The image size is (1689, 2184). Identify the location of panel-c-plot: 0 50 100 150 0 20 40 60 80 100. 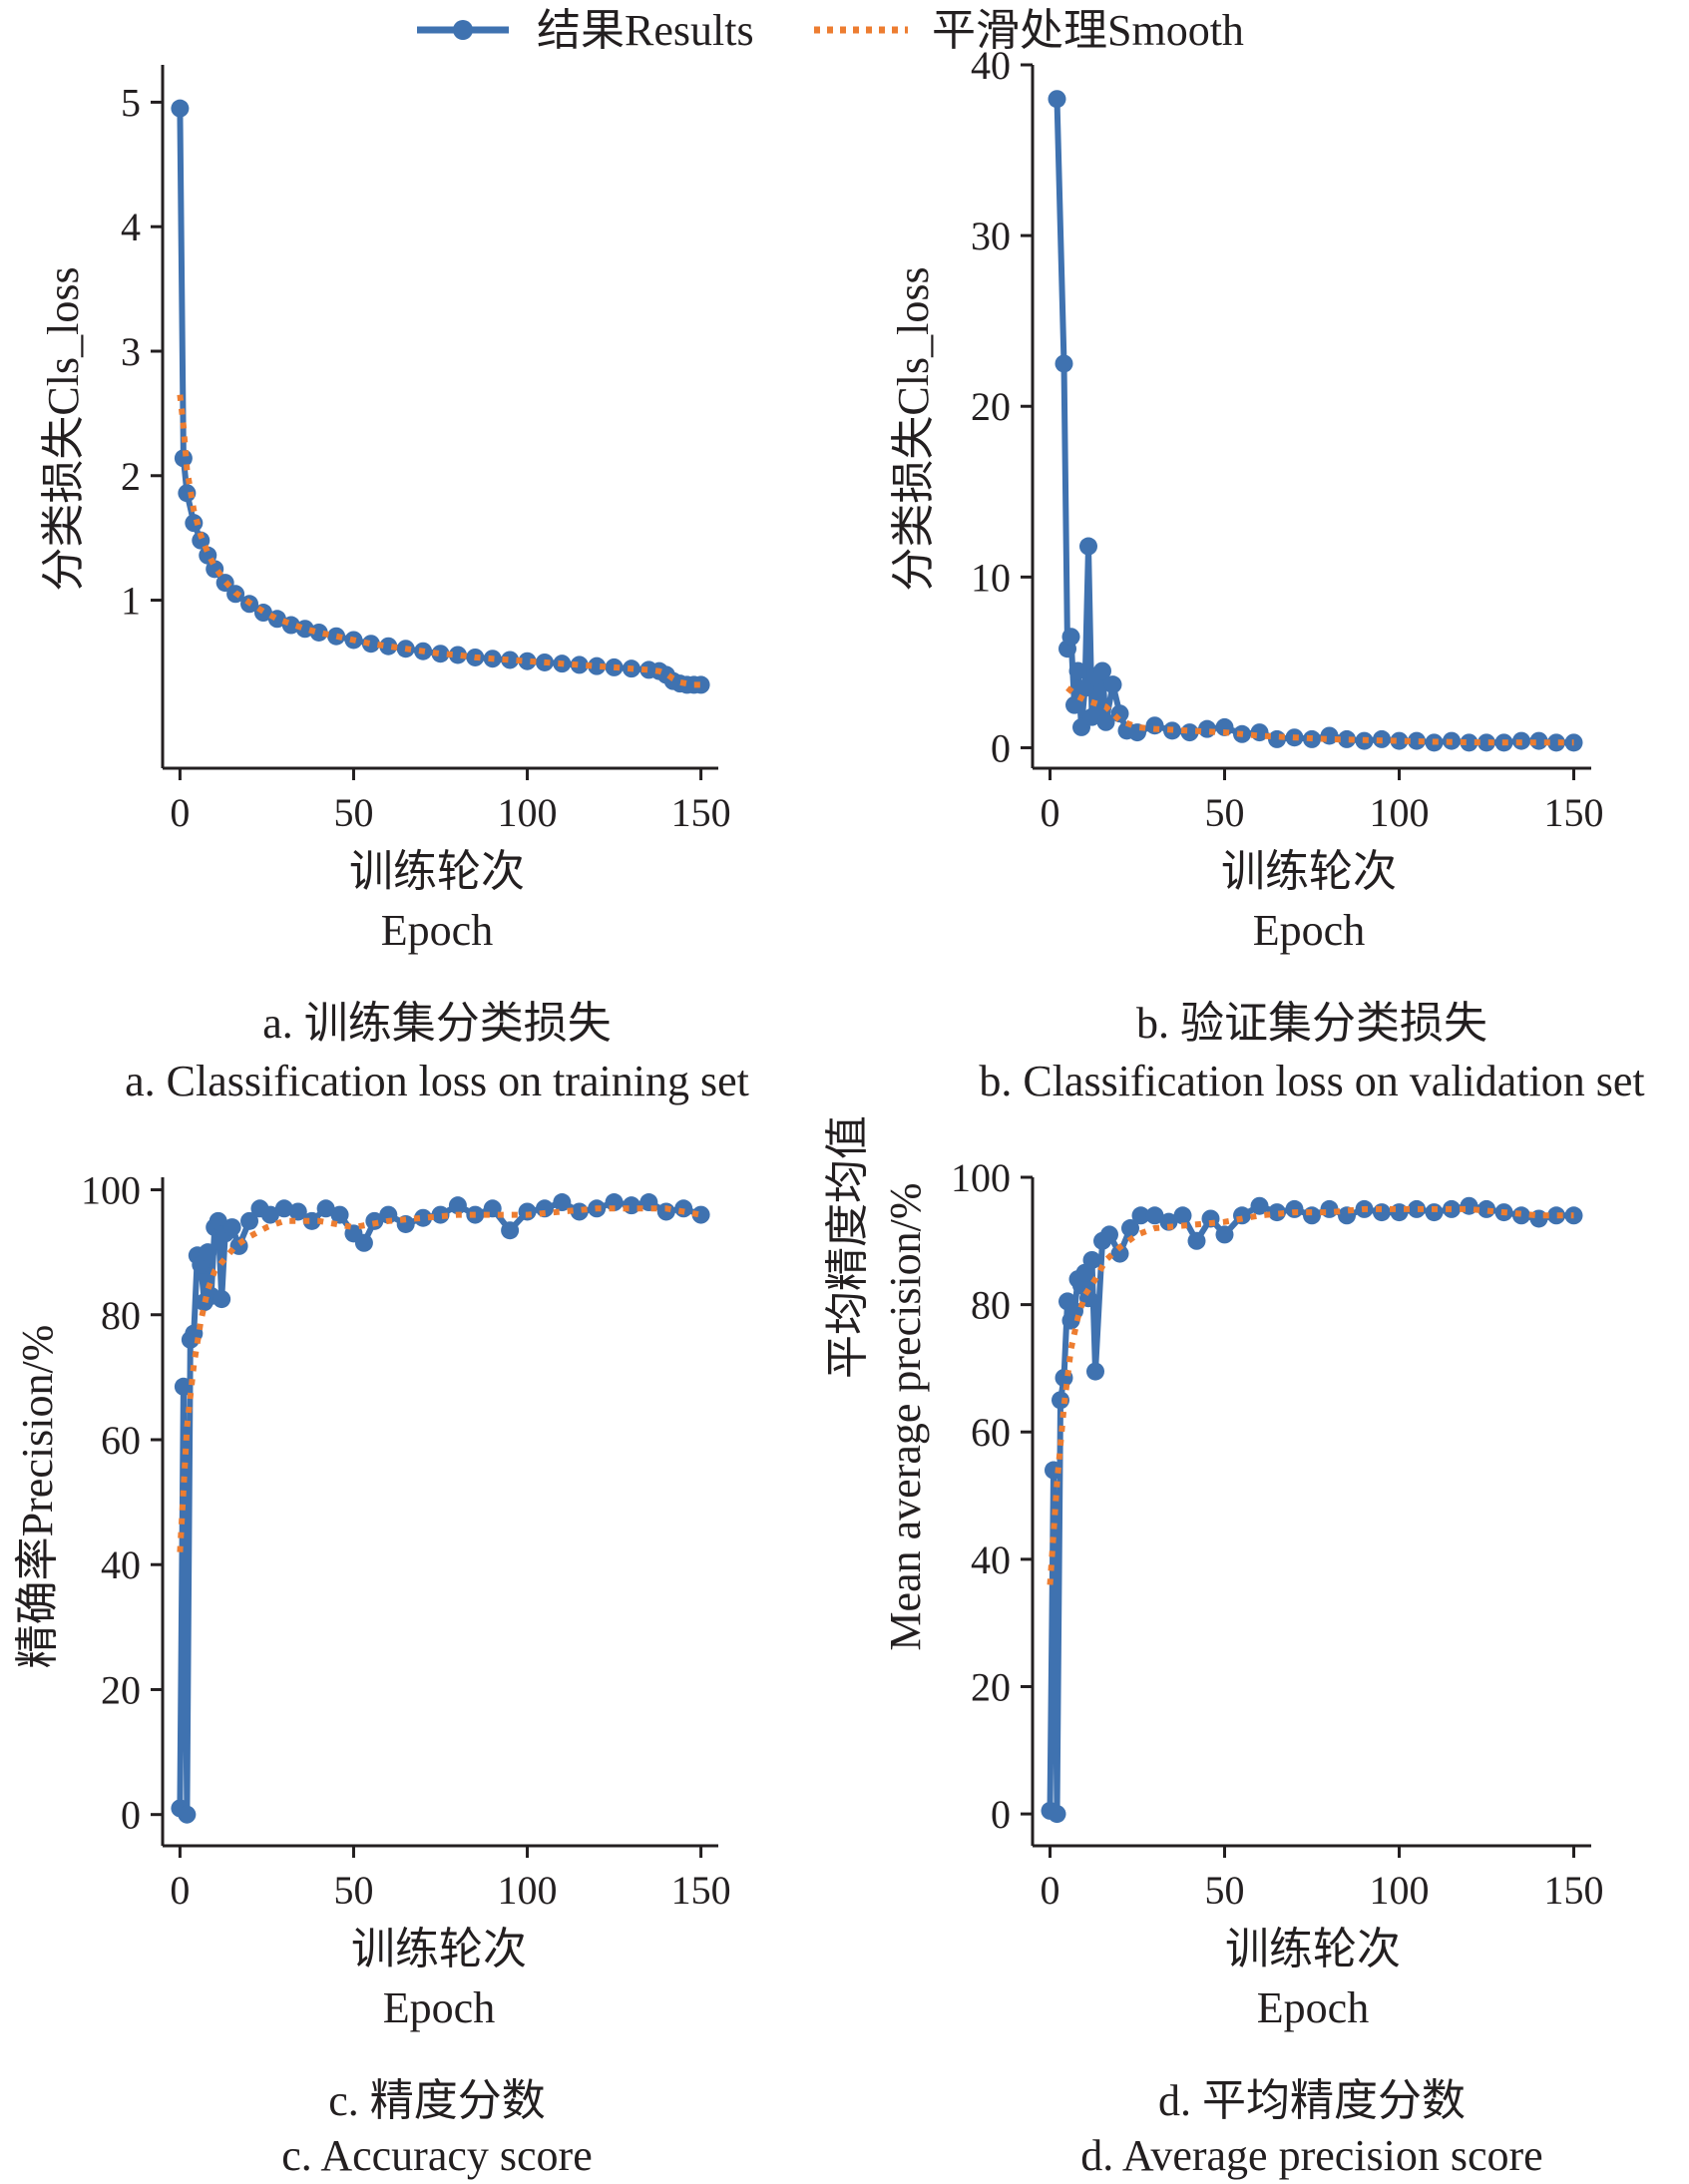
(406, 1540).